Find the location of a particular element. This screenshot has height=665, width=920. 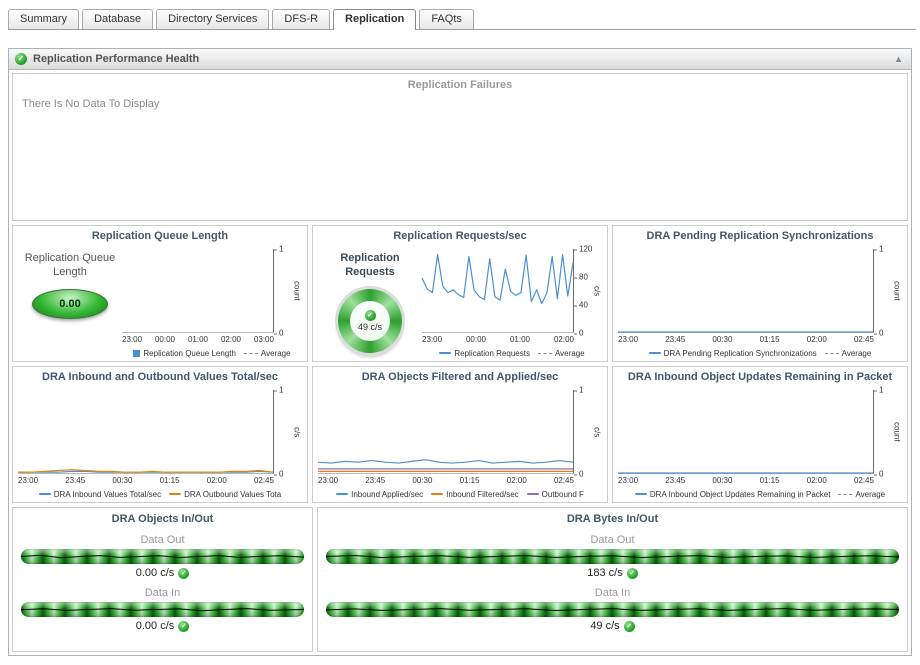

replication-requests-gauge: ✓ 49 c/s is located at coordinates (370, 320).